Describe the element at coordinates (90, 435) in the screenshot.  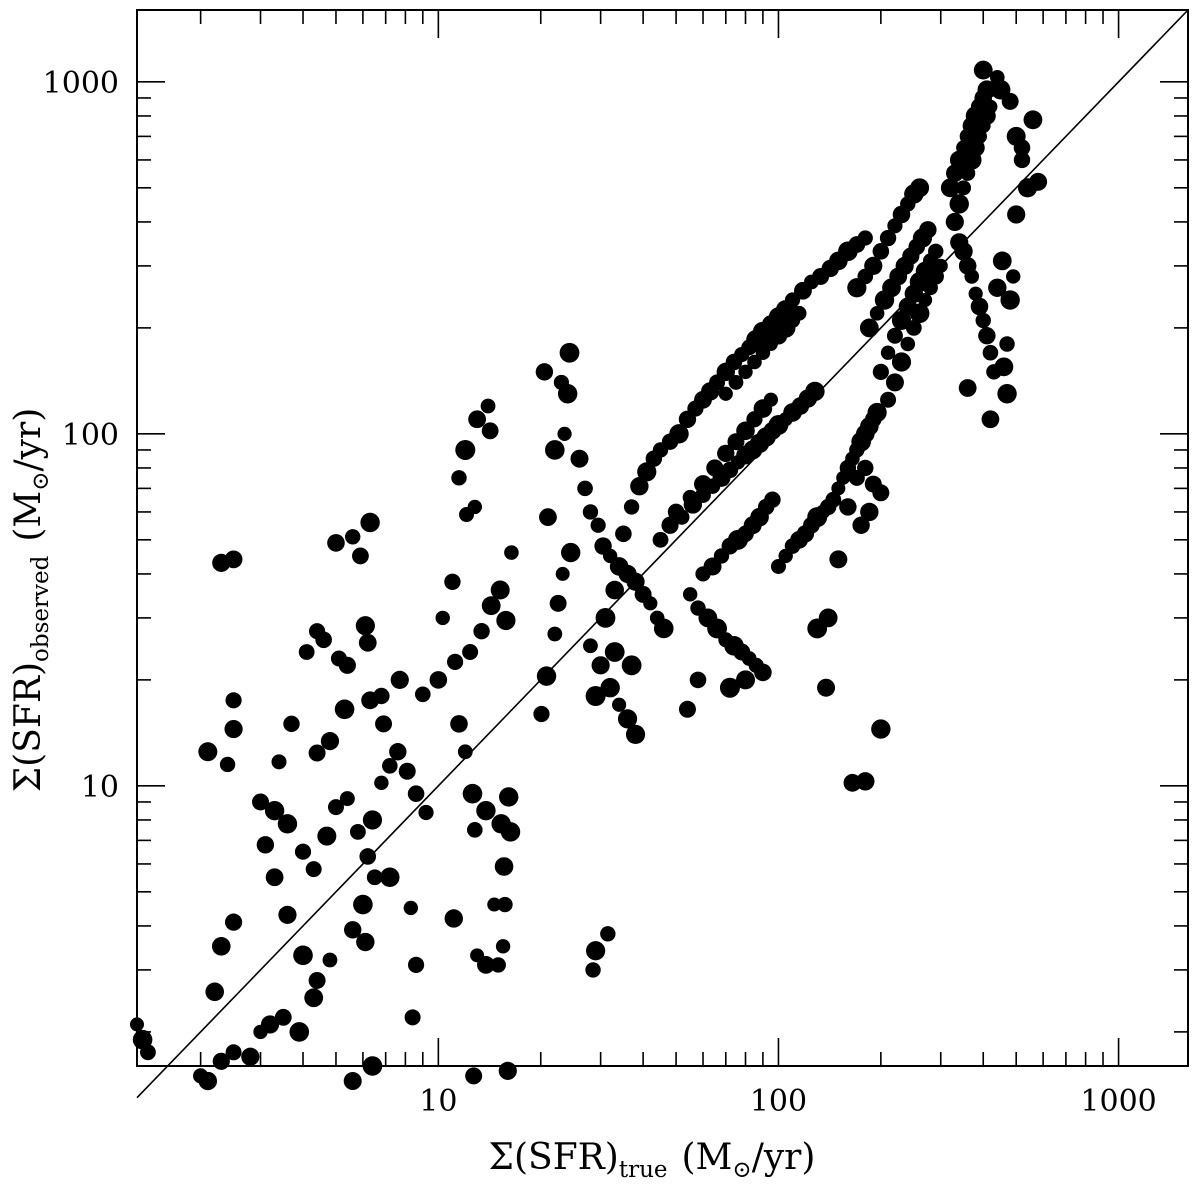
I see `y-tick-label: 100` at that location.